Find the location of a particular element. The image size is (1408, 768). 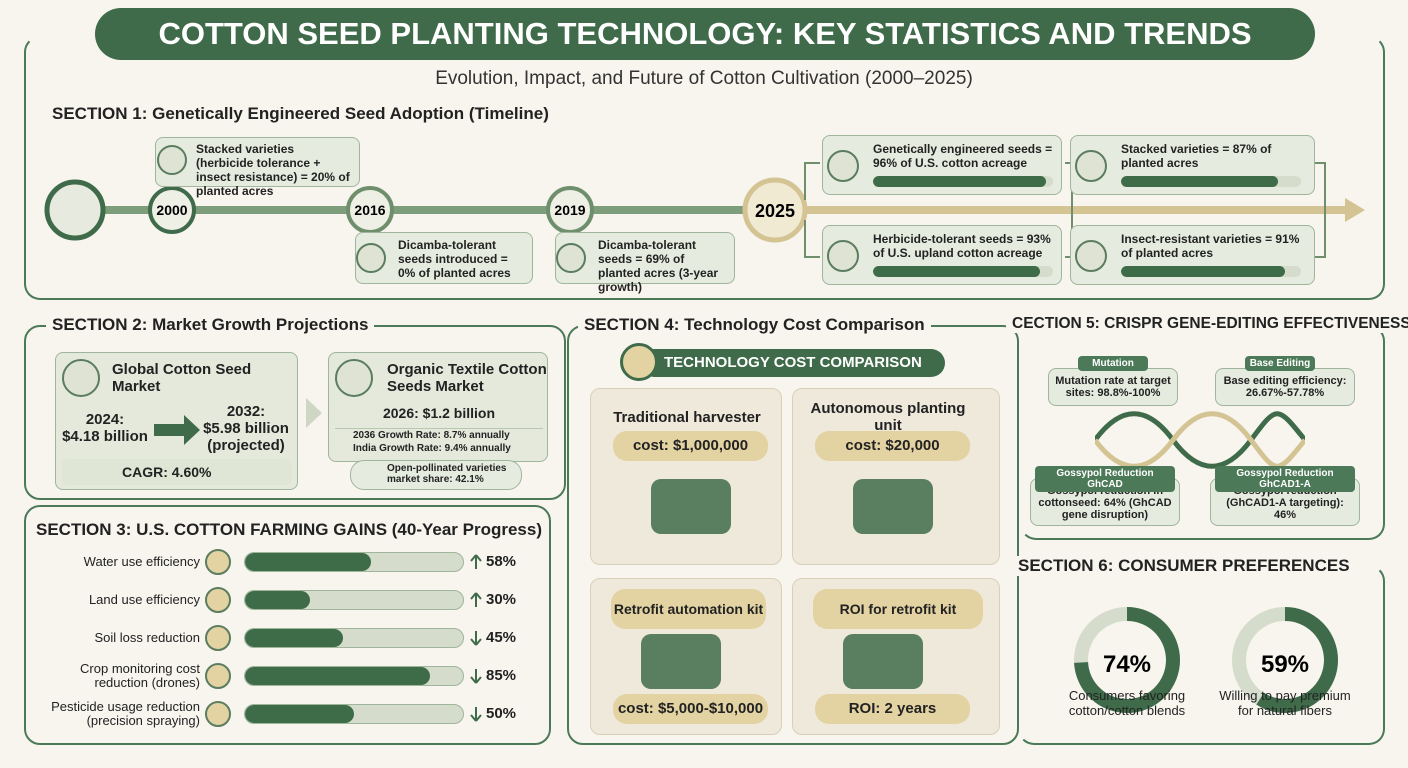

year-node is located at coordinates (172, 210).